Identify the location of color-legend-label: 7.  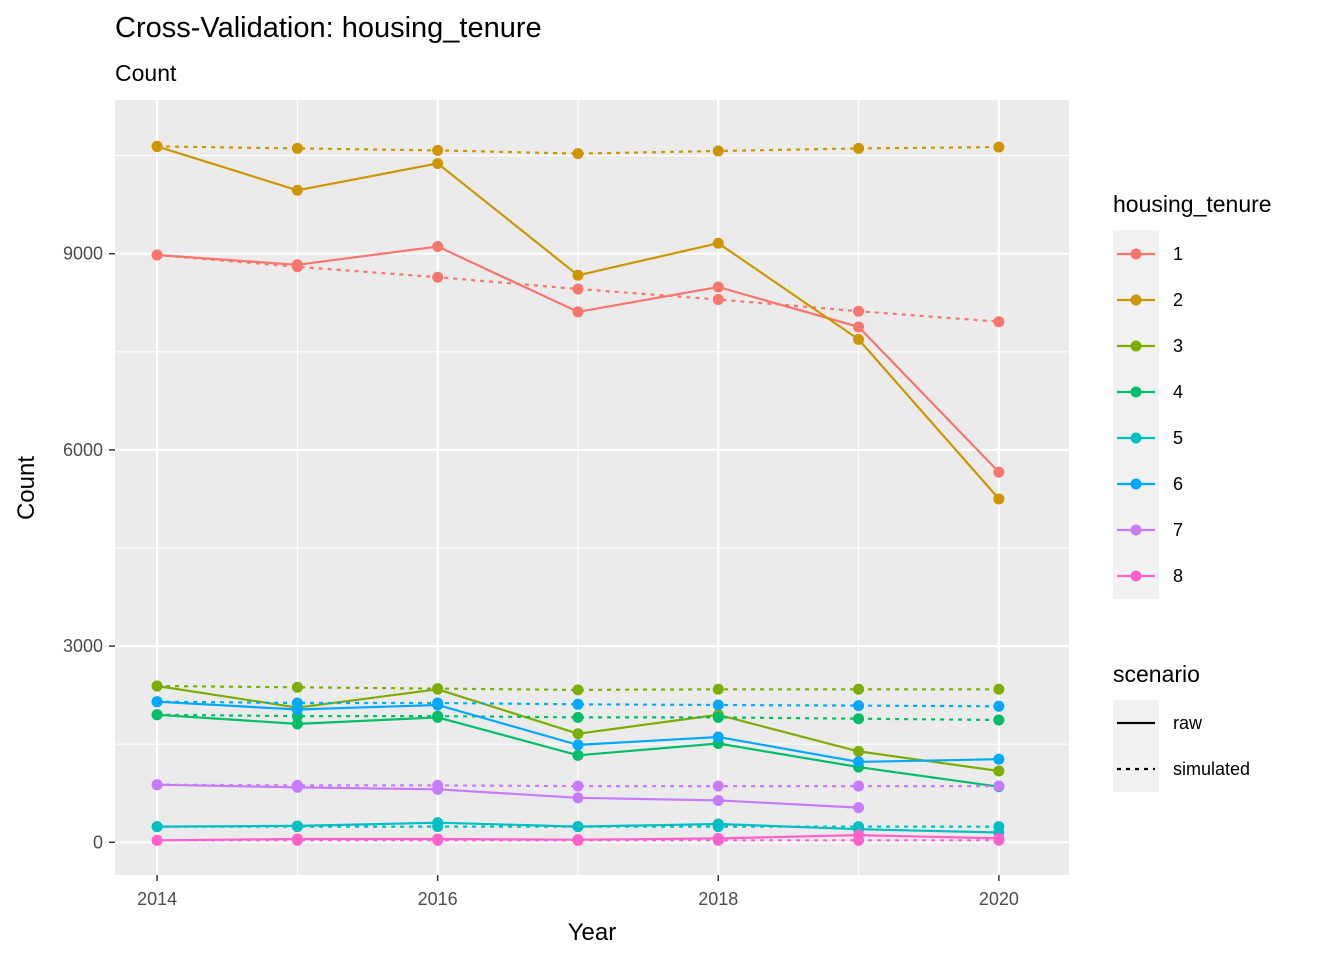
(1178, 530).